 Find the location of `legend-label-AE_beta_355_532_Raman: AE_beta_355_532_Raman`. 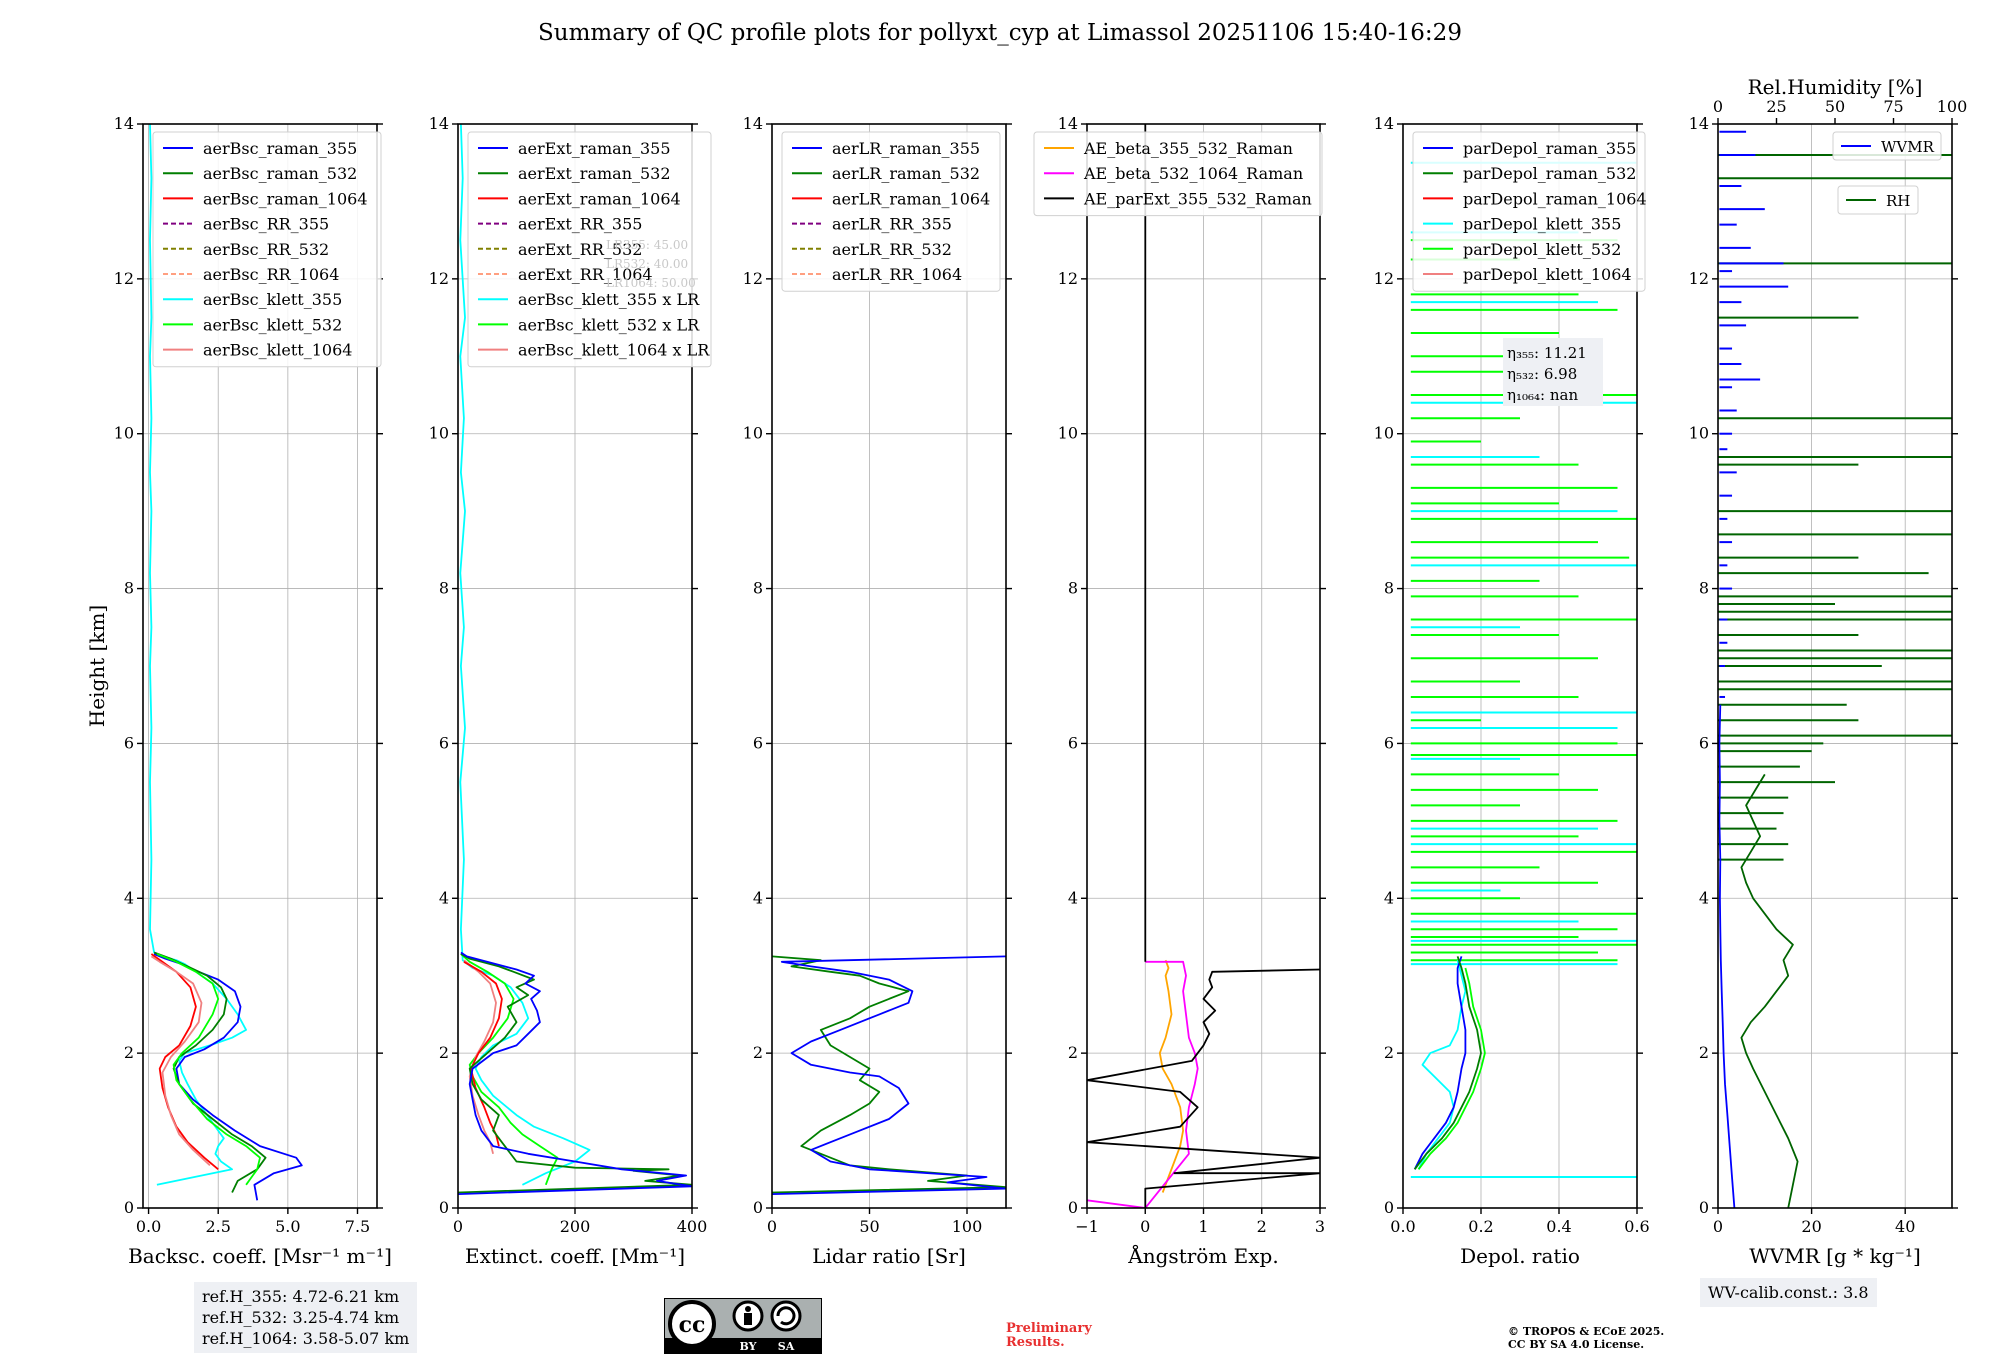

legend-label-AE_beta_355_532_Raman: AE_beta_355_532_Raman is located at coordinates (1188, 148).